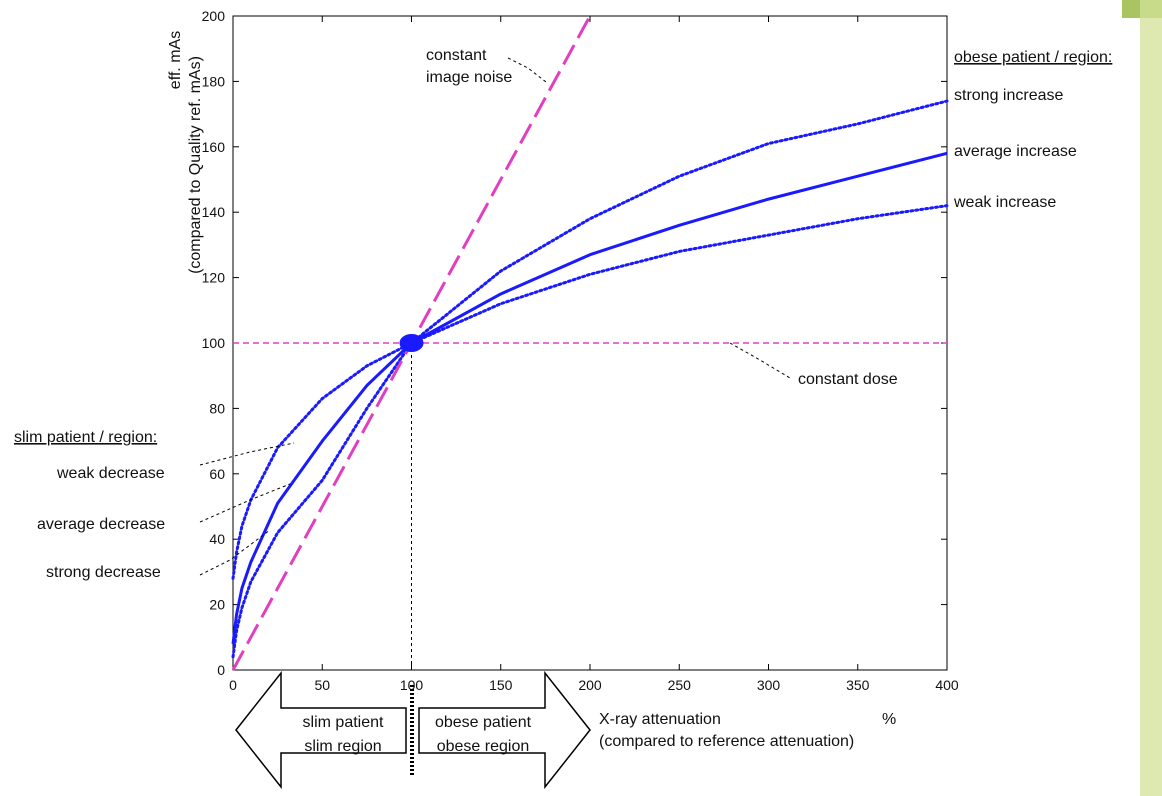  I want to click on annotation-weak-decrease: weak decrease, so click(110, 473).